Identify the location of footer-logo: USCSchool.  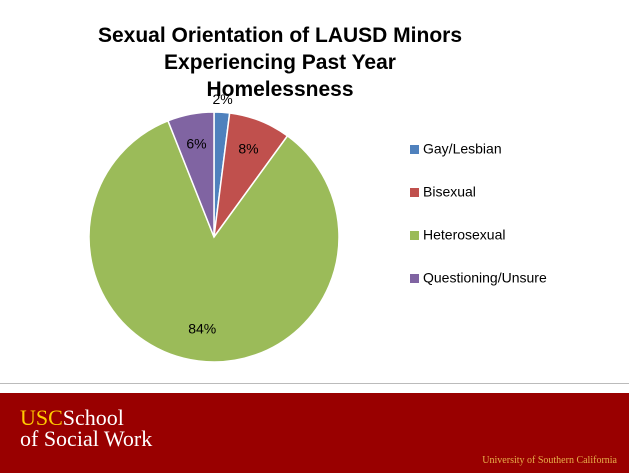
(72, 418).